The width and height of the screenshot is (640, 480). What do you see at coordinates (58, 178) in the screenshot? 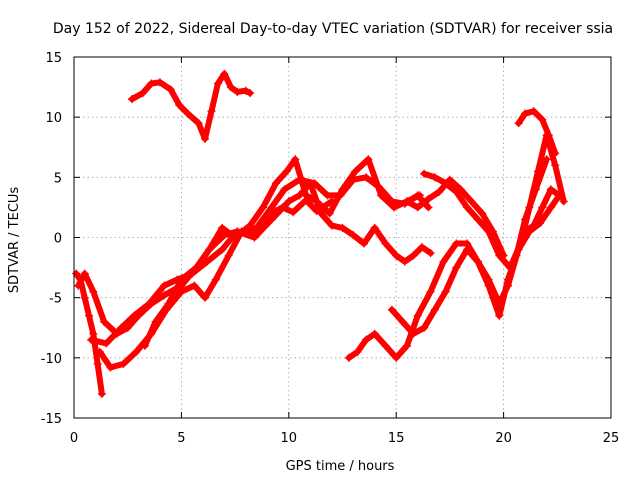
I see `y-tick-label: 5` at bounding box center [58, 178].